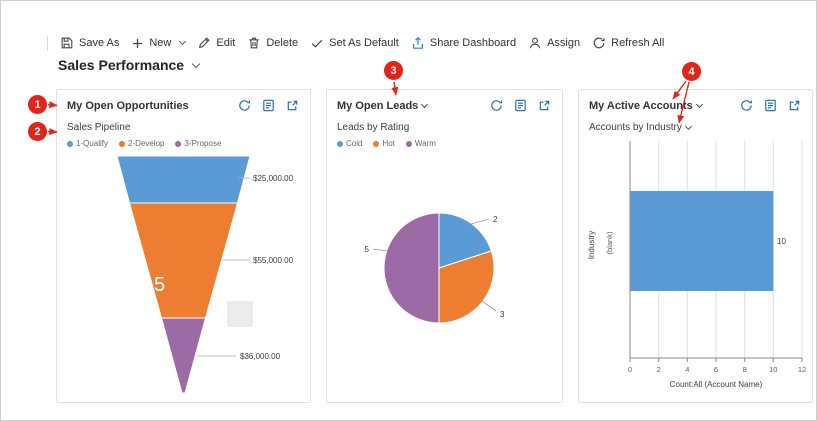 This screenshot has width=817, height=421. Describe the element at coordinates (196, 63) in the screenshot. I see `dashboard-selector-chevron-icon` at that location.